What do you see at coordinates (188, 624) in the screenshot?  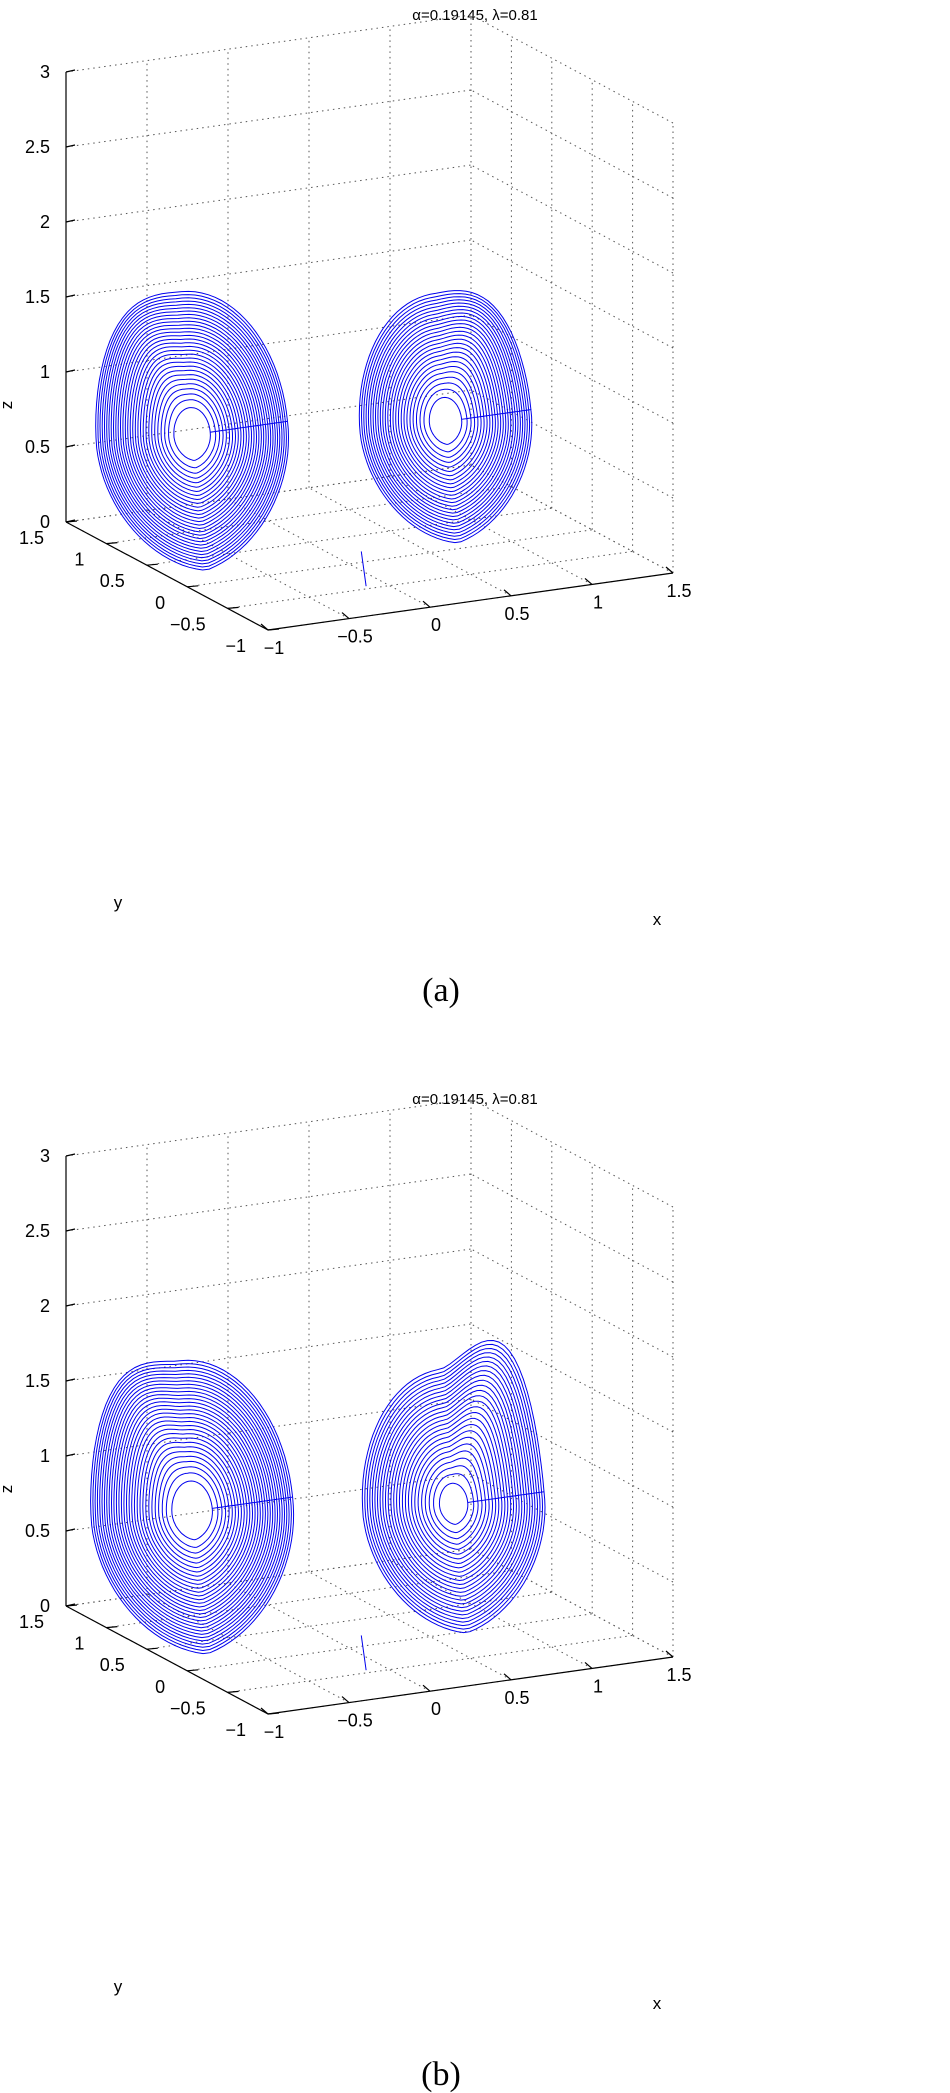 I see `y-tick-label: −0.5` at bounding box center [188, 624].